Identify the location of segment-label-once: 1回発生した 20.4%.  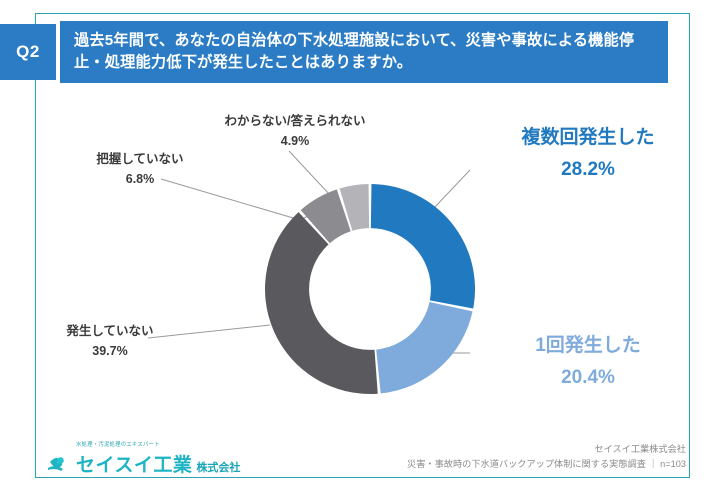
(588, 361).